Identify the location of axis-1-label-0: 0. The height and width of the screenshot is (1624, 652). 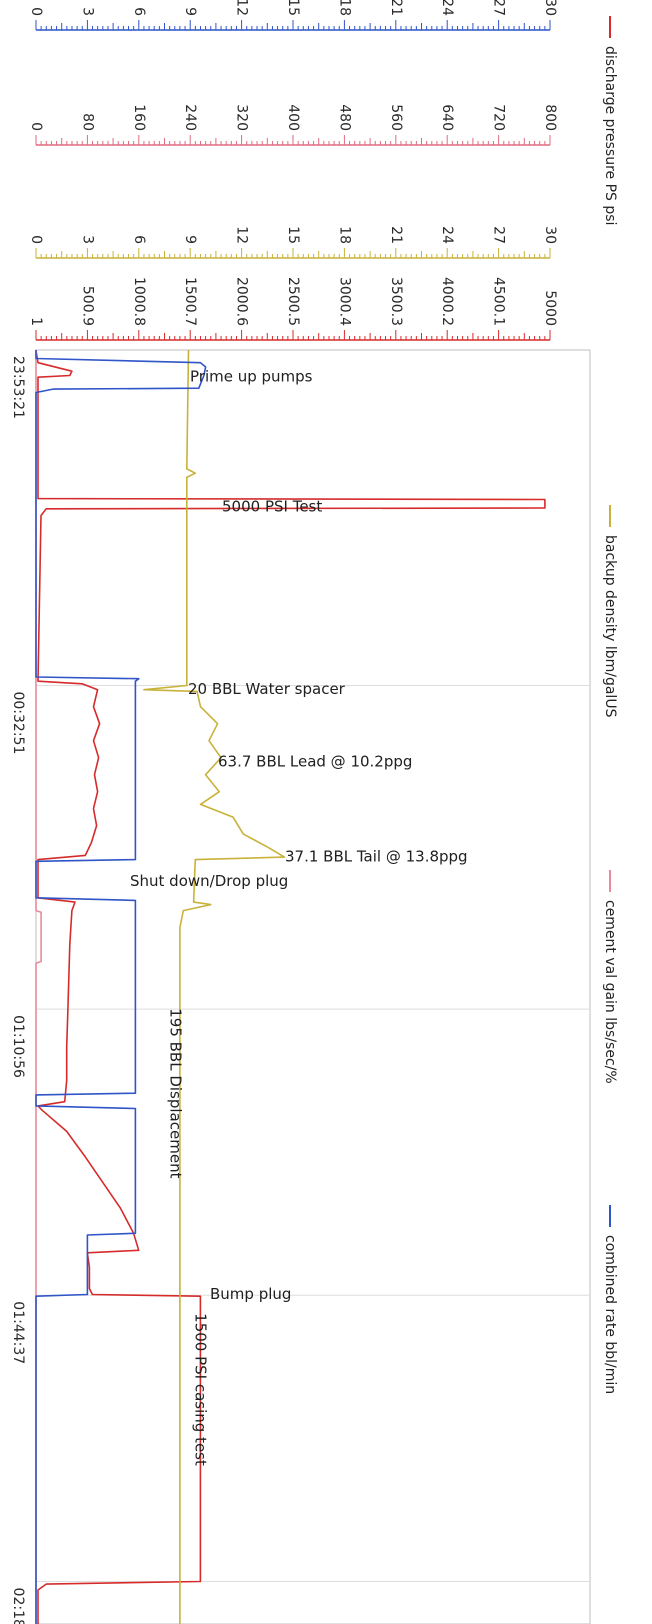
(36, 11).